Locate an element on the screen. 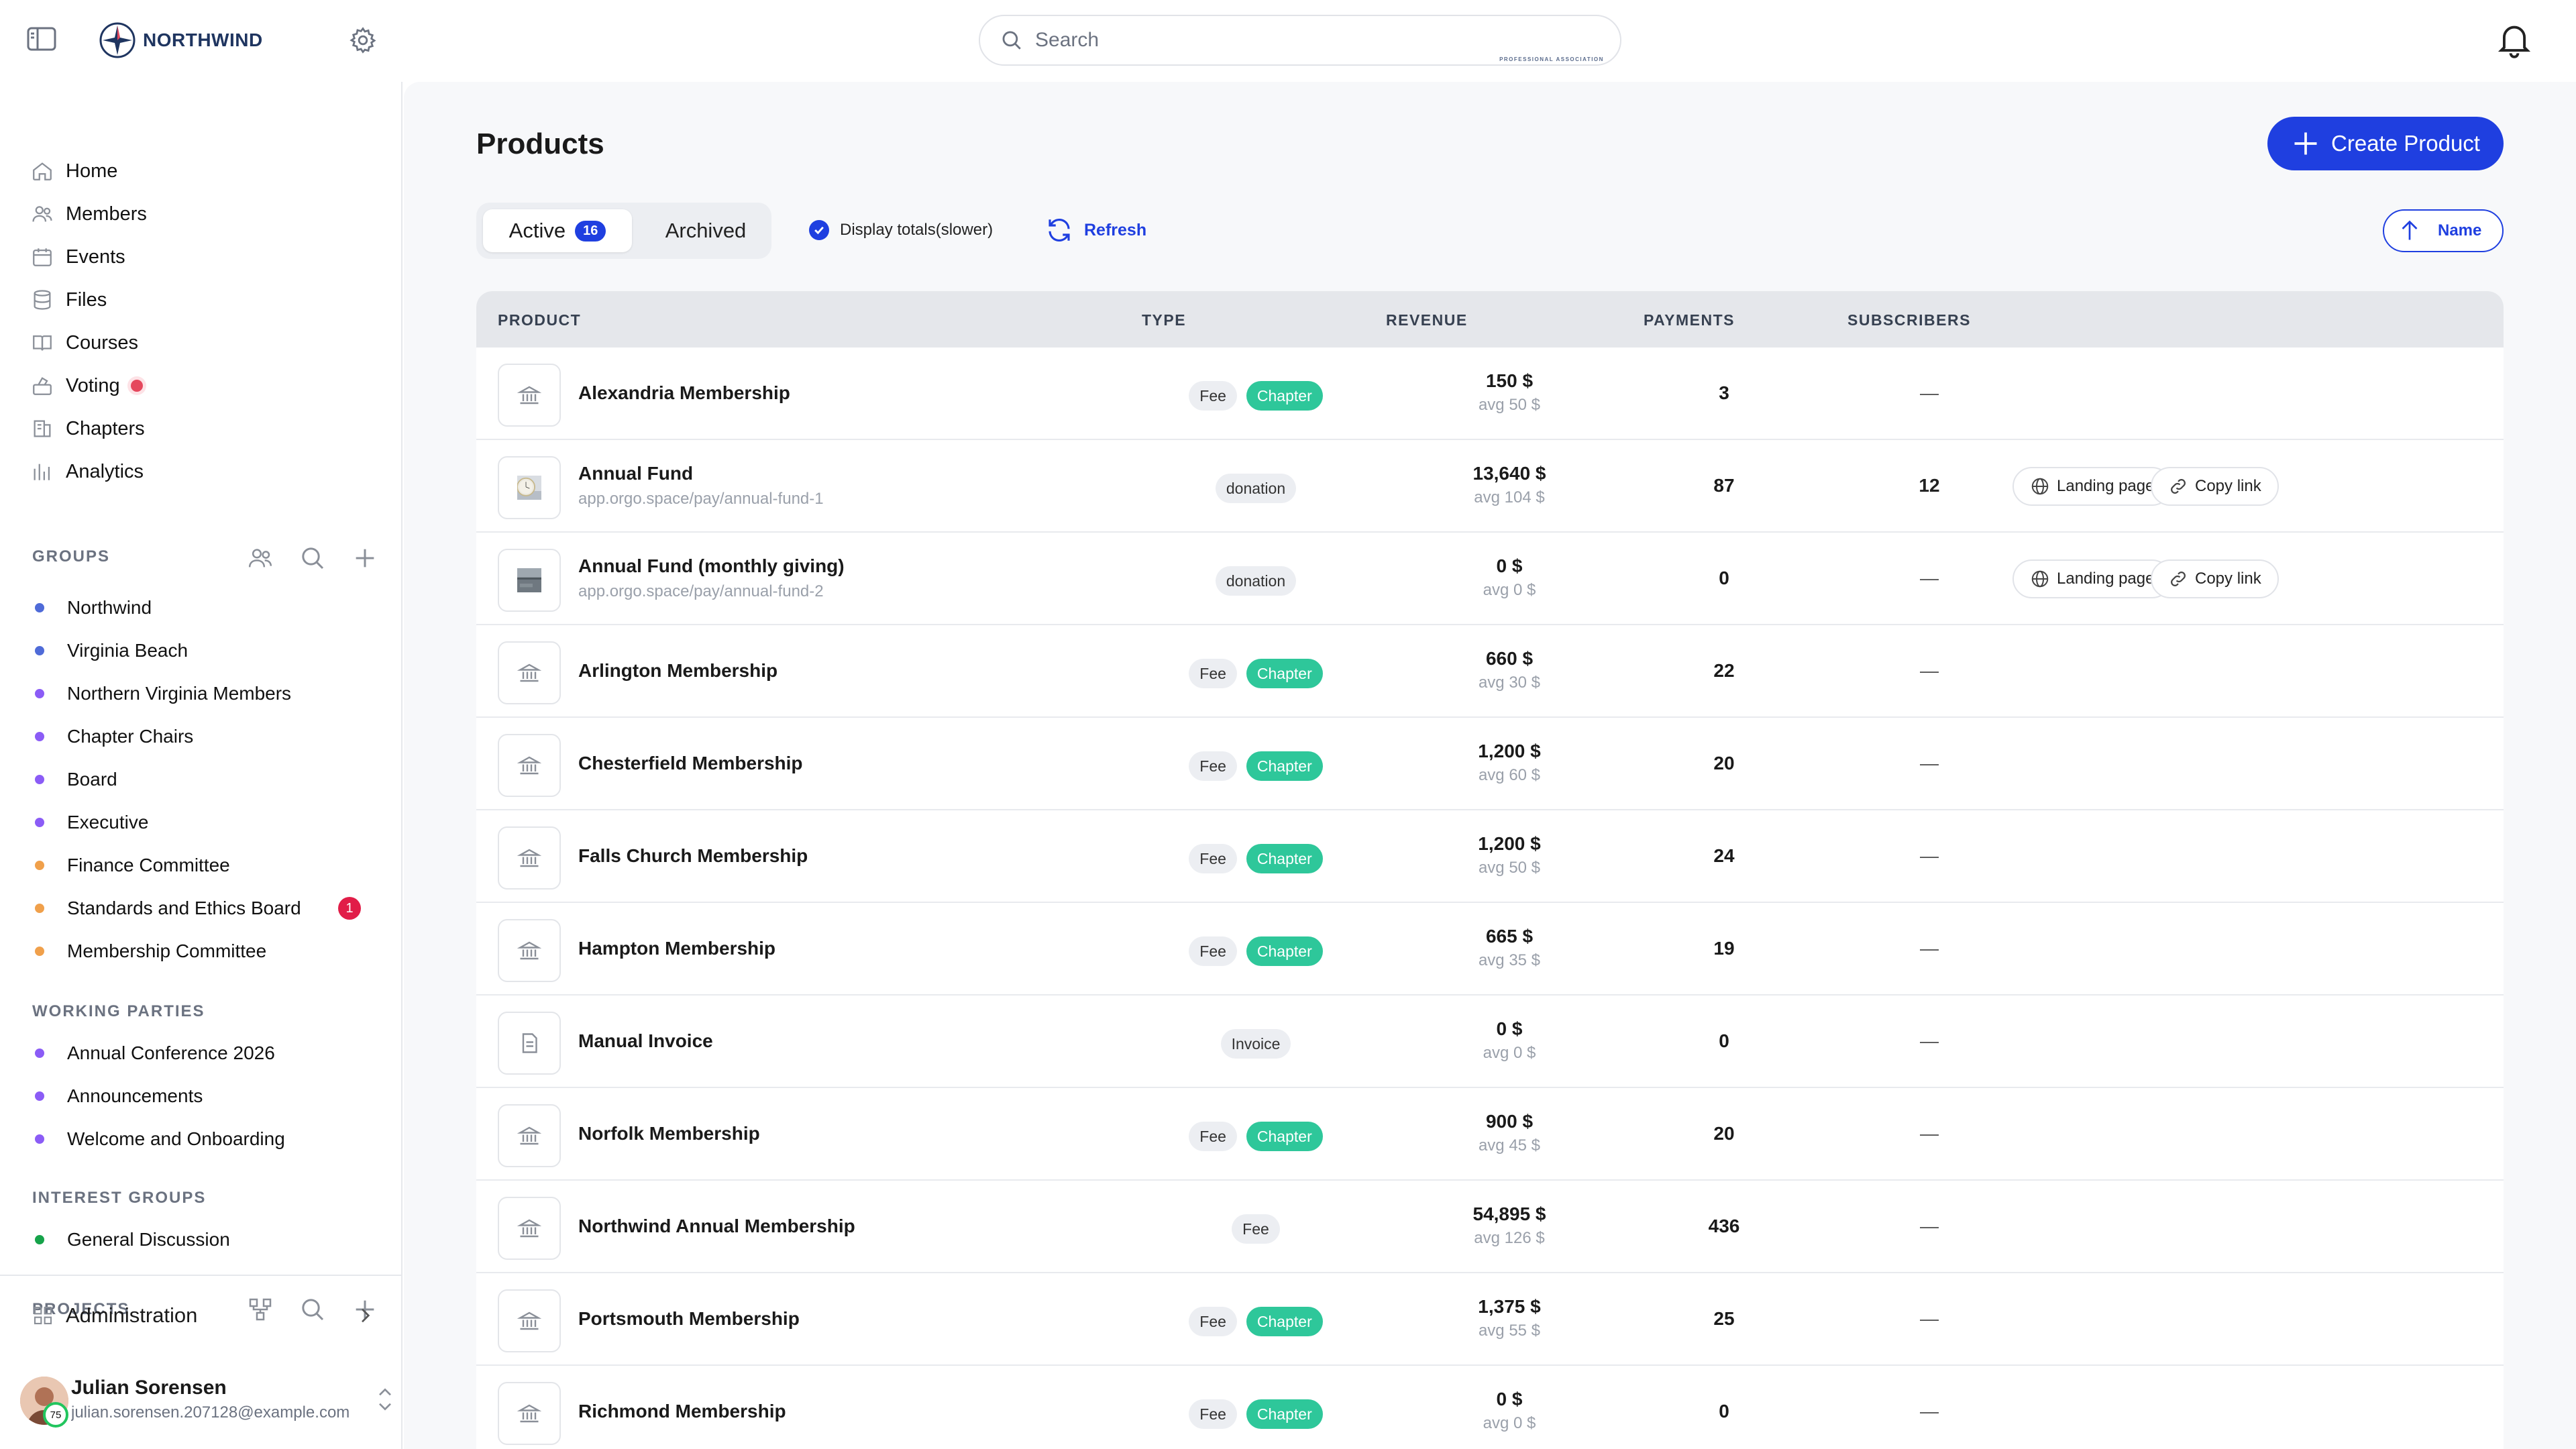 The width and height of the screenshot is (2576, 1449). sort-by-name-button: Name is located at coordinates (2443, 230).